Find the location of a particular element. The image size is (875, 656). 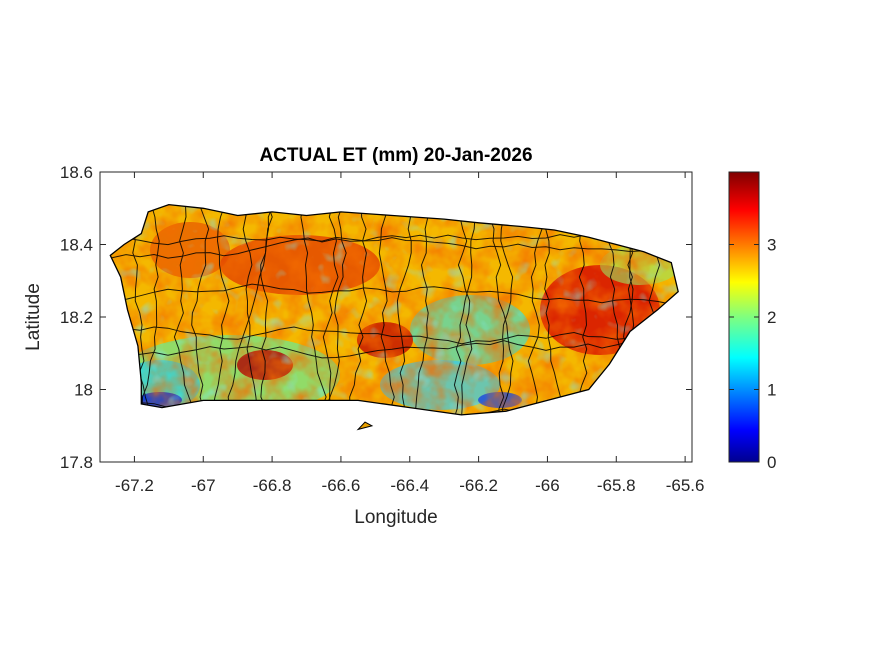

x-tick-label: -66.6 is located at coordinates (341, 485).